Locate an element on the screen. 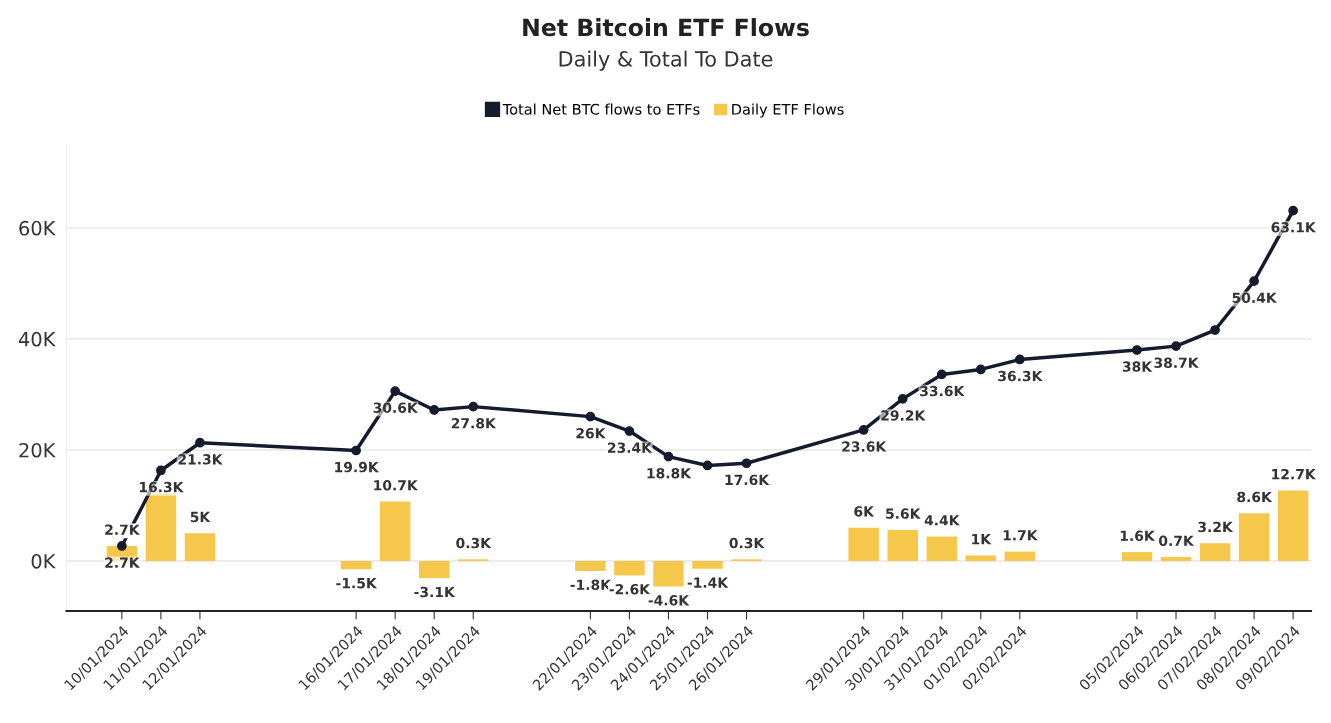 The height and width of the screenshot is (723, 1331). data-label: 1K is located at coordinates (982, 539).